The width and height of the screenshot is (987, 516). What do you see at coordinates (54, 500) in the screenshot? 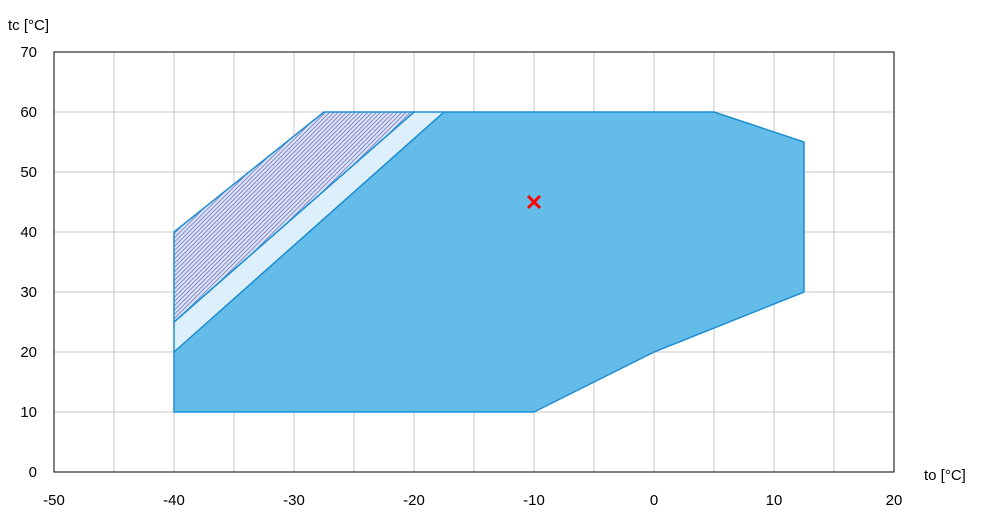
I see `x-tick-label: -50` at bounding box center [54, 500].